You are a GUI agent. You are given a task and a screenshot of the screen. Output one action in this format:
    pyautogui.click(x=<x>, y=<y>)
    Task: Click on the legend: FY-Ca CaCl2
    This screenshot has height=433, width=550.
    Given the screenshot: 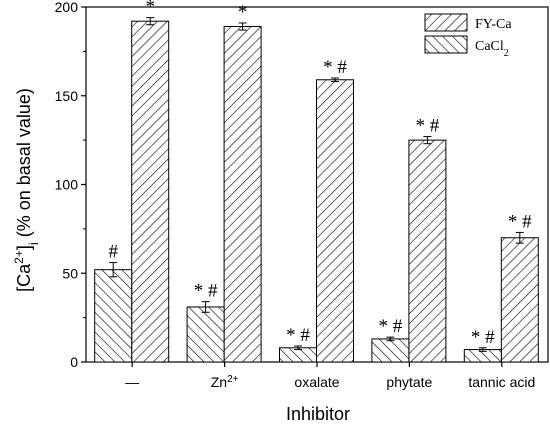 What is the action you would take?
    pyautogui.click(x=468, y=36)
    